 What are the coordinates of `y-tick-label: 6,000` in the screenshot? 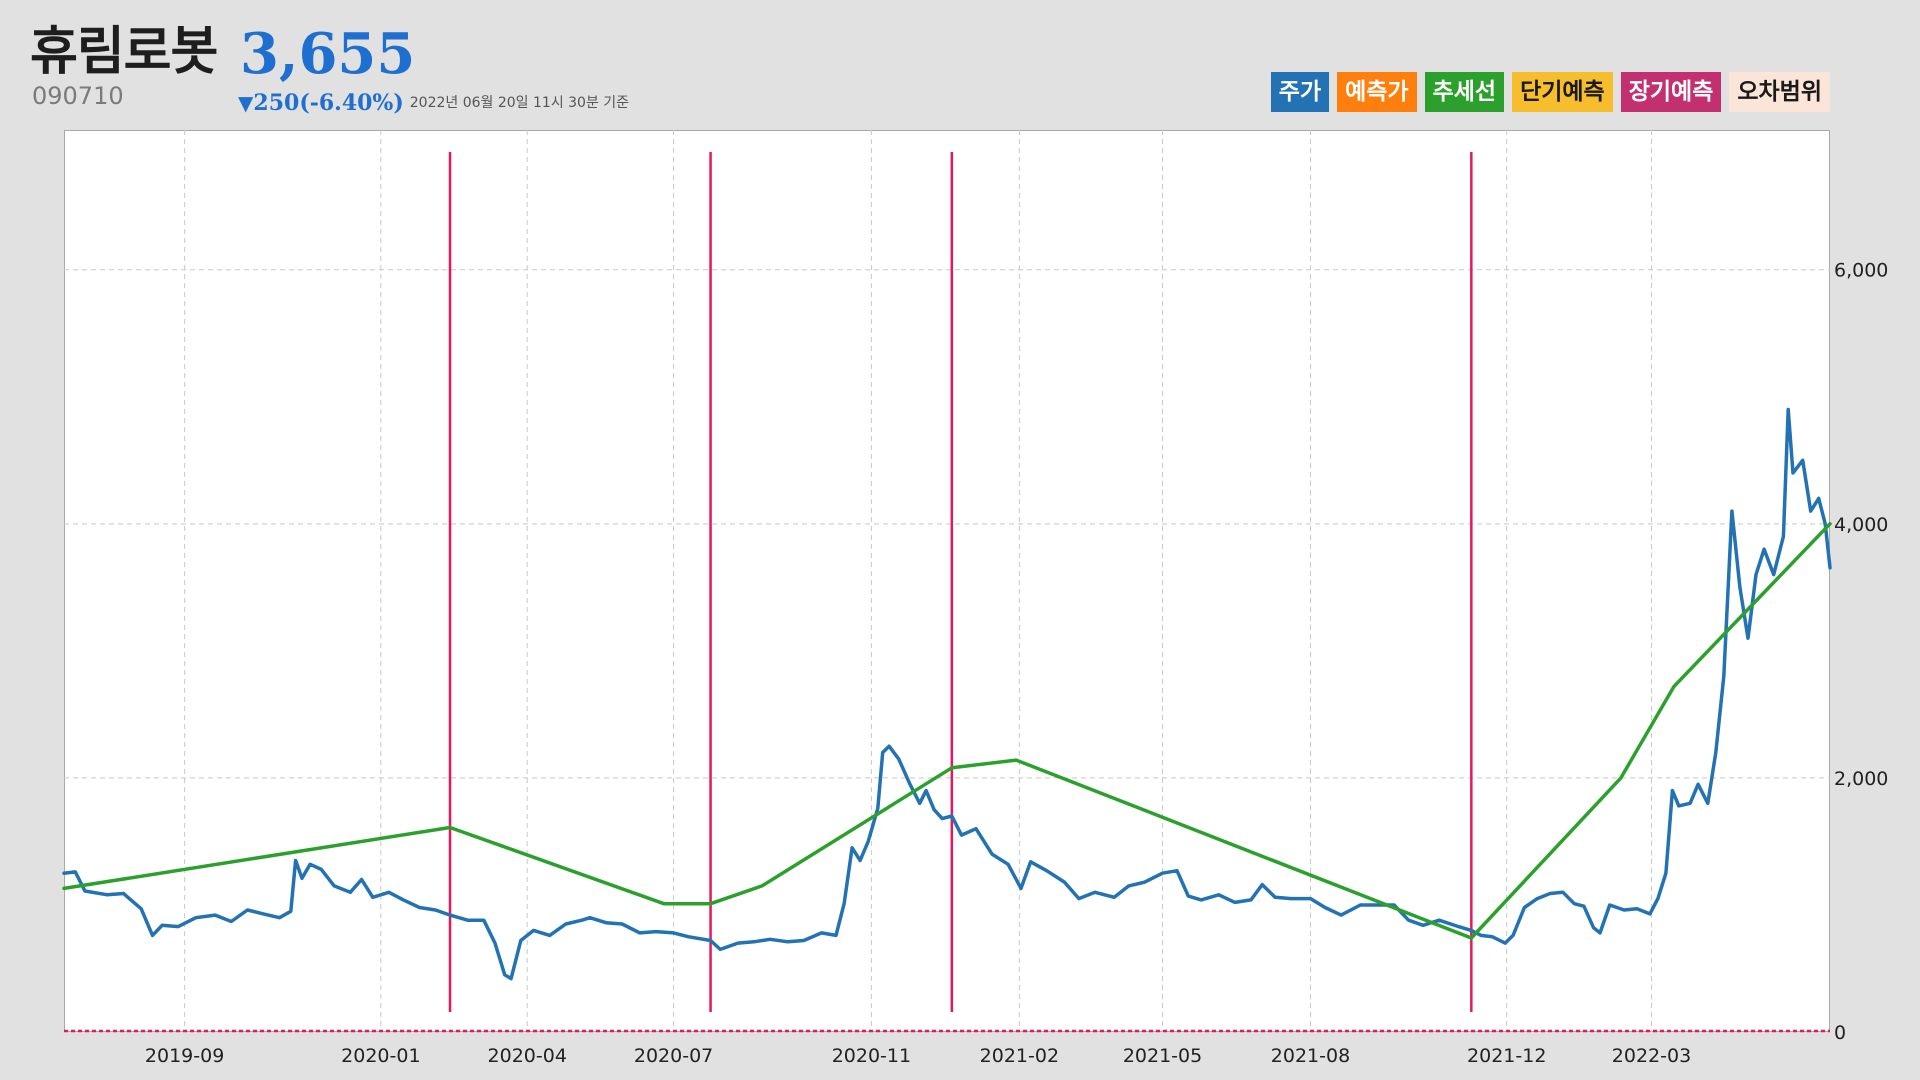 It's located at (1861, 271).